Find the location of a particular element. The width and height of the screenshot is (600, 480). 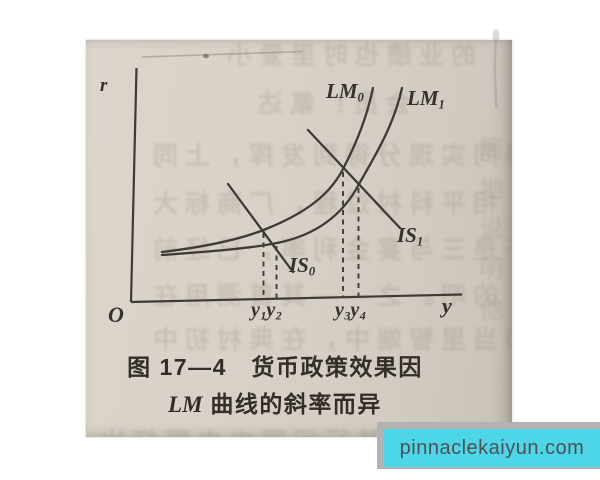

figure-caption: 图 17—4 货币政策效果因 LM 曲线的斜率而异 is located at coordinates (275, 386).